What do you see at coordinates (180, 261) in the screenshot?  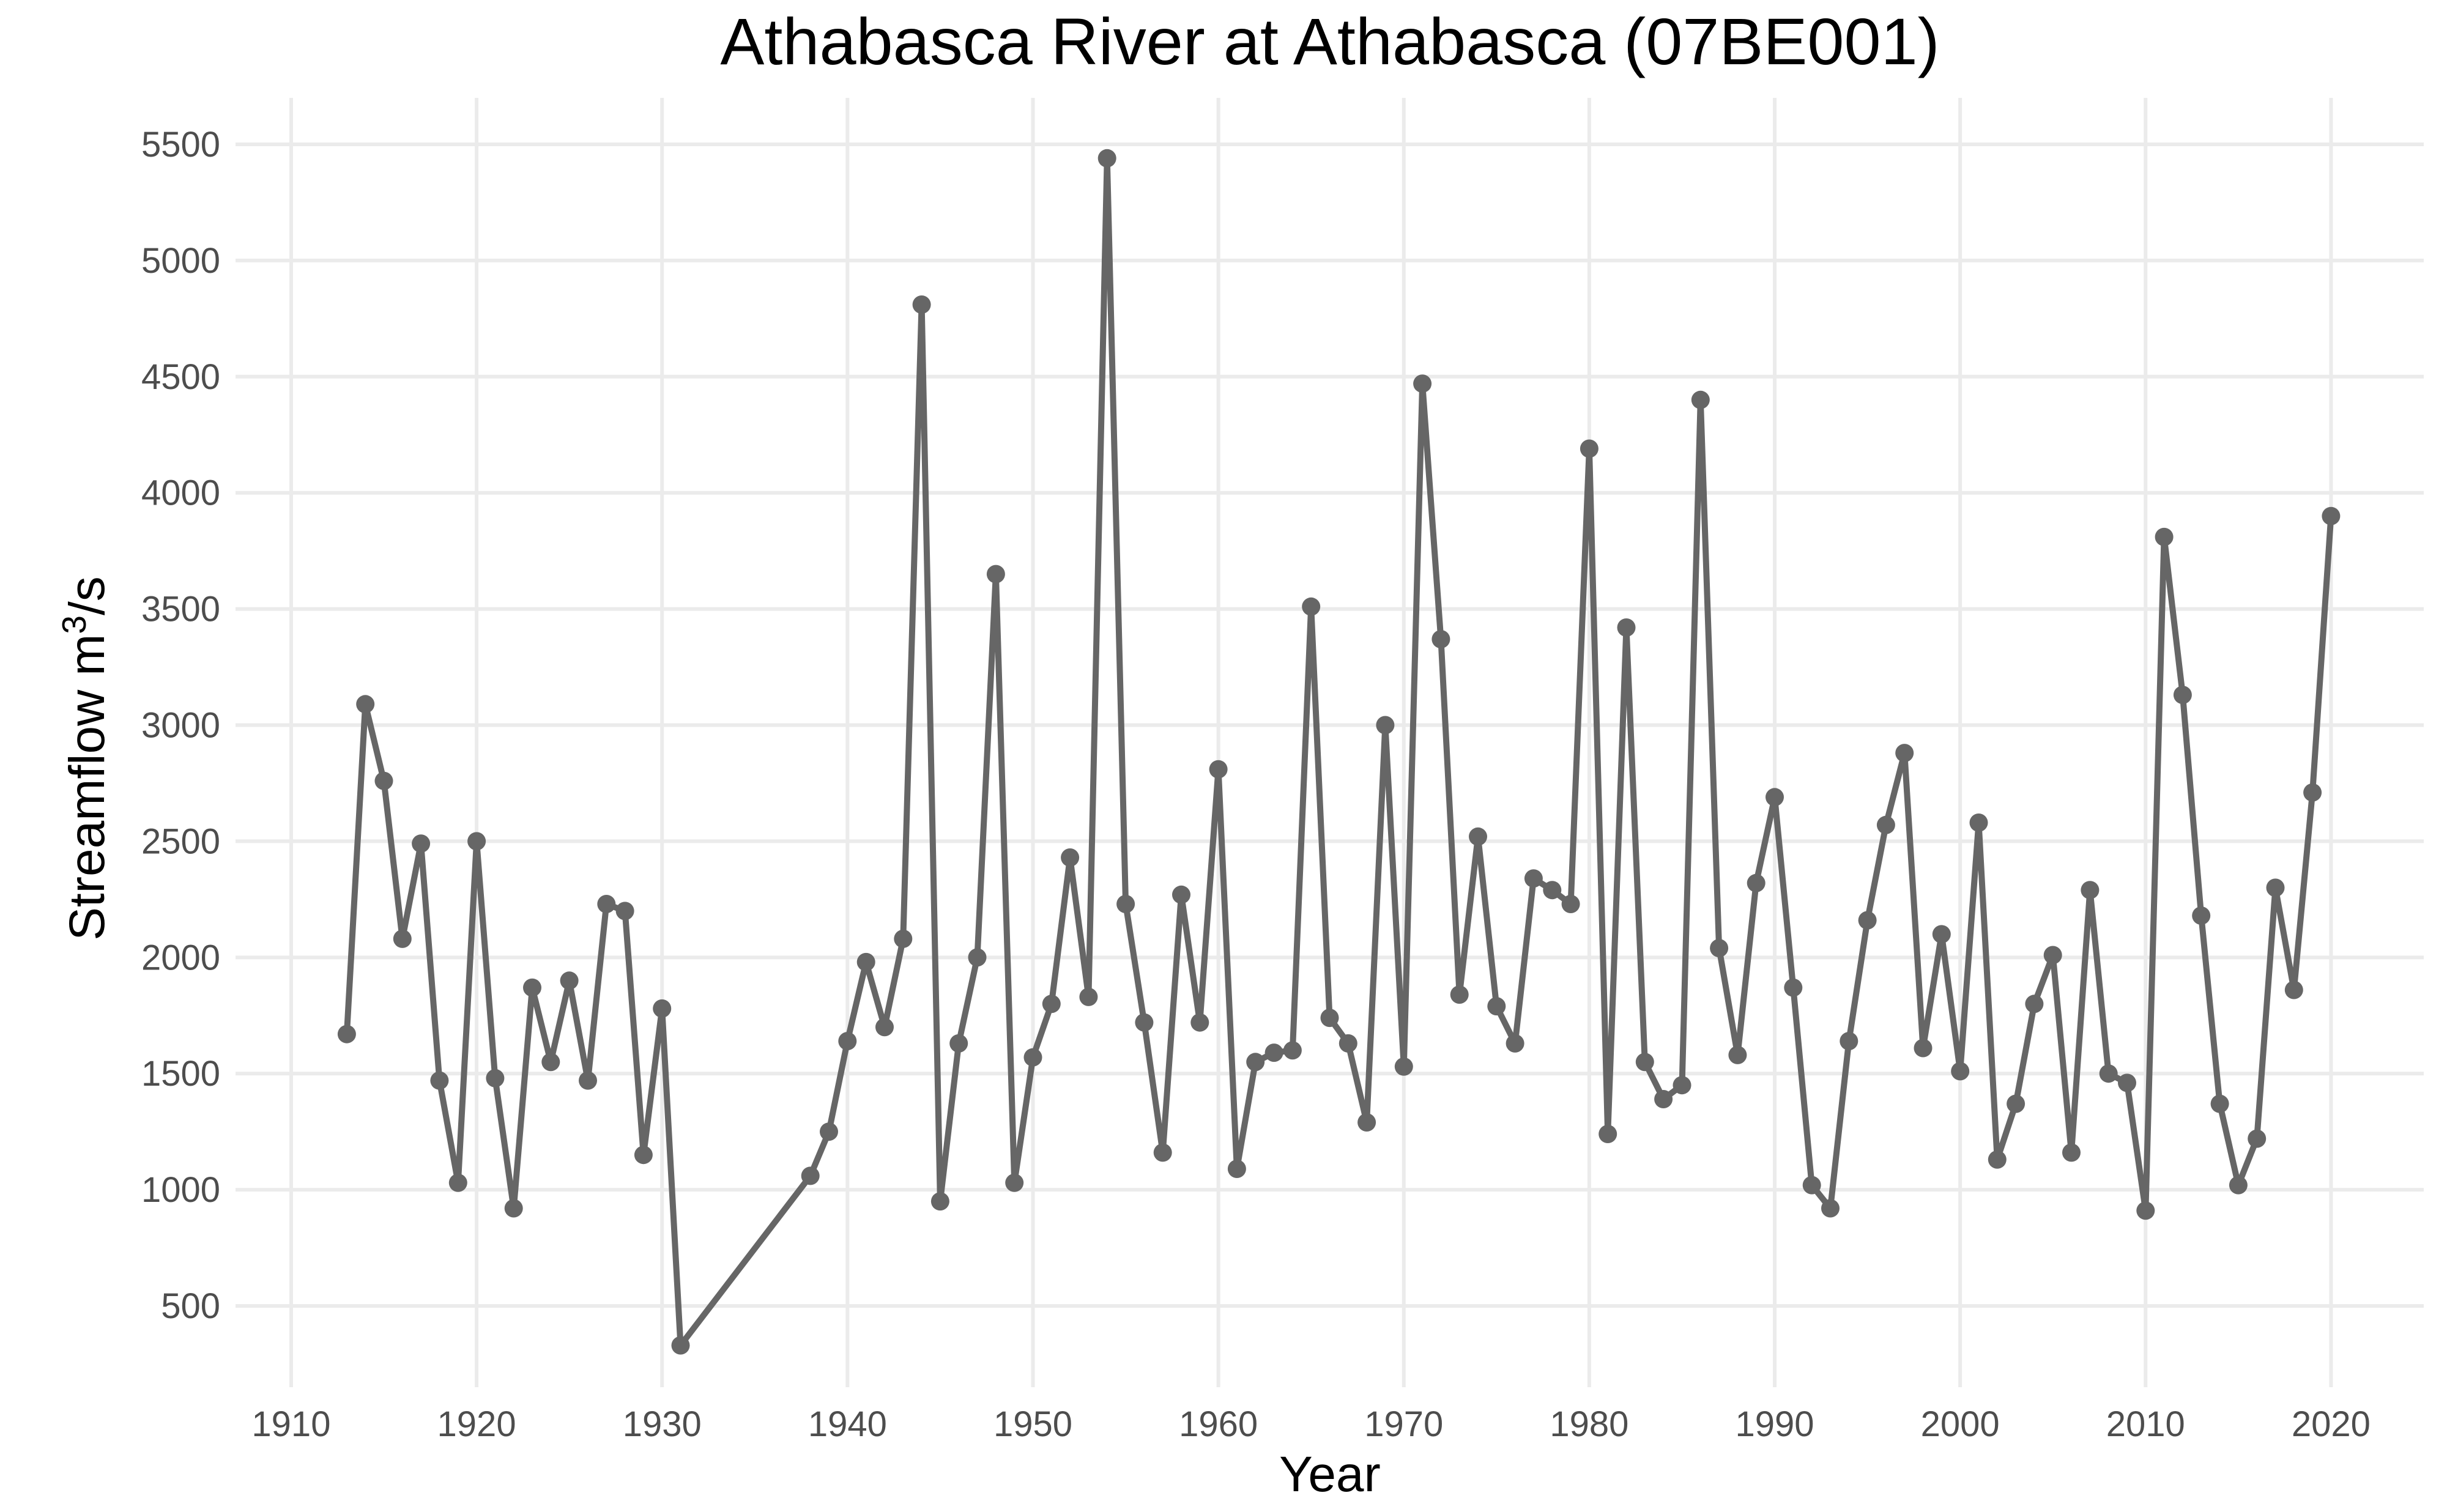 I see `y-tick-label: 5000` at bounding box center [180, 261].